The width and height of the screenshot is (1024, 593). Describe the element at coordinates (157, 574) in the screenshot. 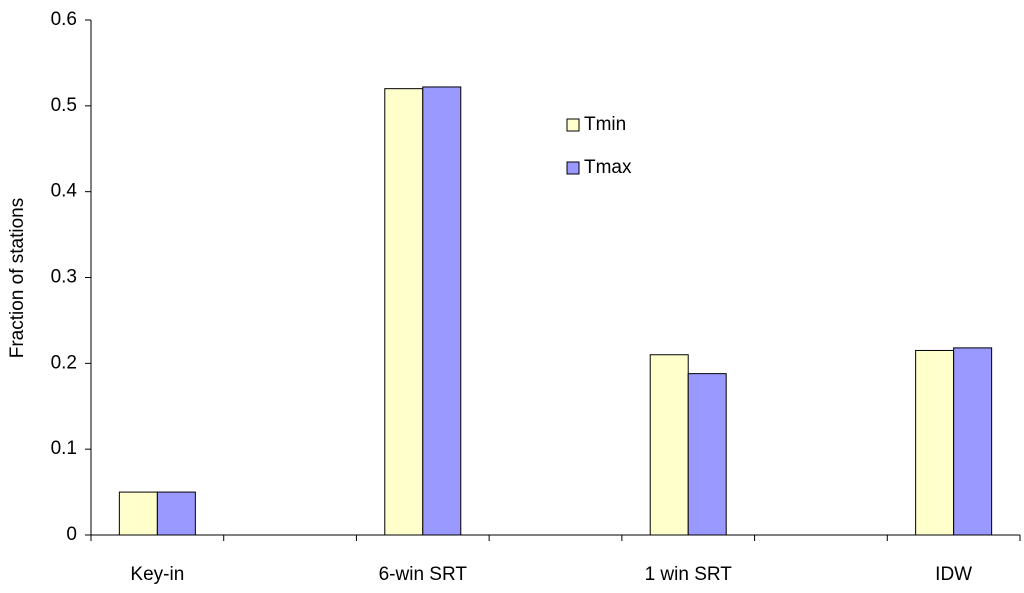

I see `x-tick-label: Key-in` at that location.